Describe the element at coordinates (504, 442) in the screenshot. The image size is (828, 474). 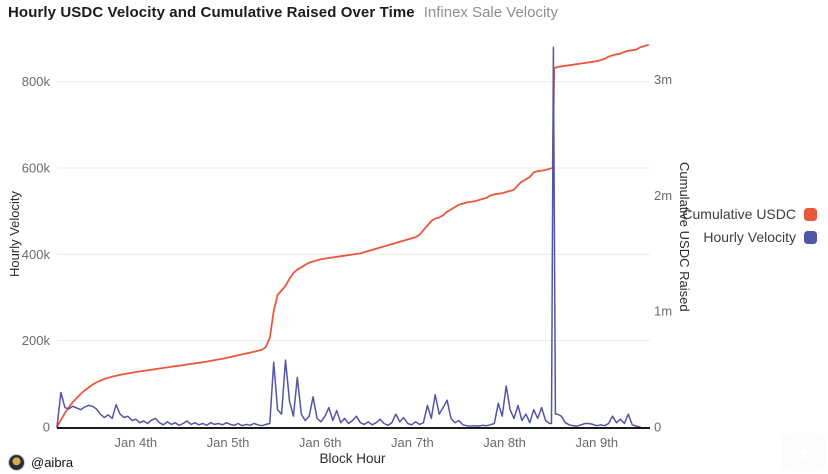
I see `x-axis-tick-label: Jan 8th` at that location.